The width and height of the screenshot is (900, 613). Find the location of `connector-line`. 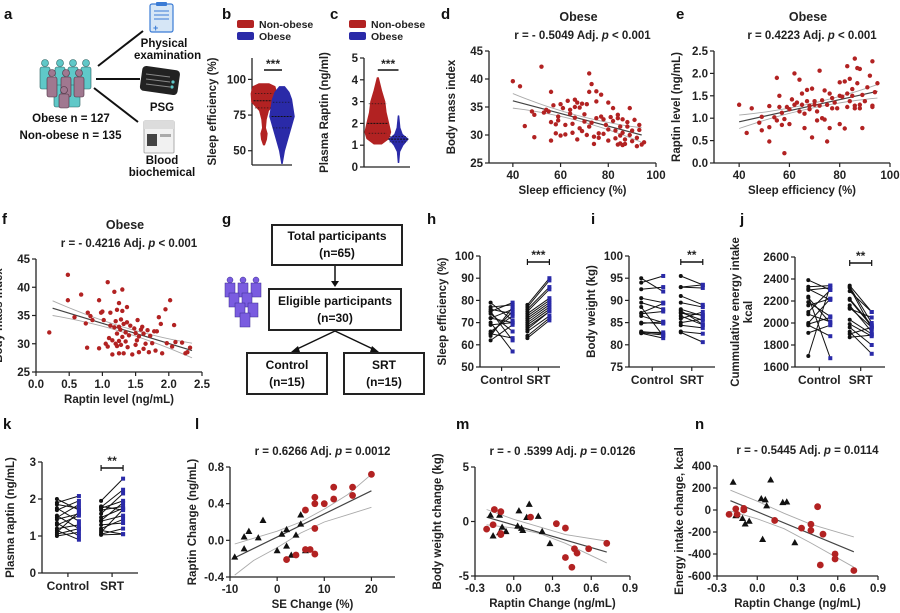

connector-line is located at coordinates (120, 48).